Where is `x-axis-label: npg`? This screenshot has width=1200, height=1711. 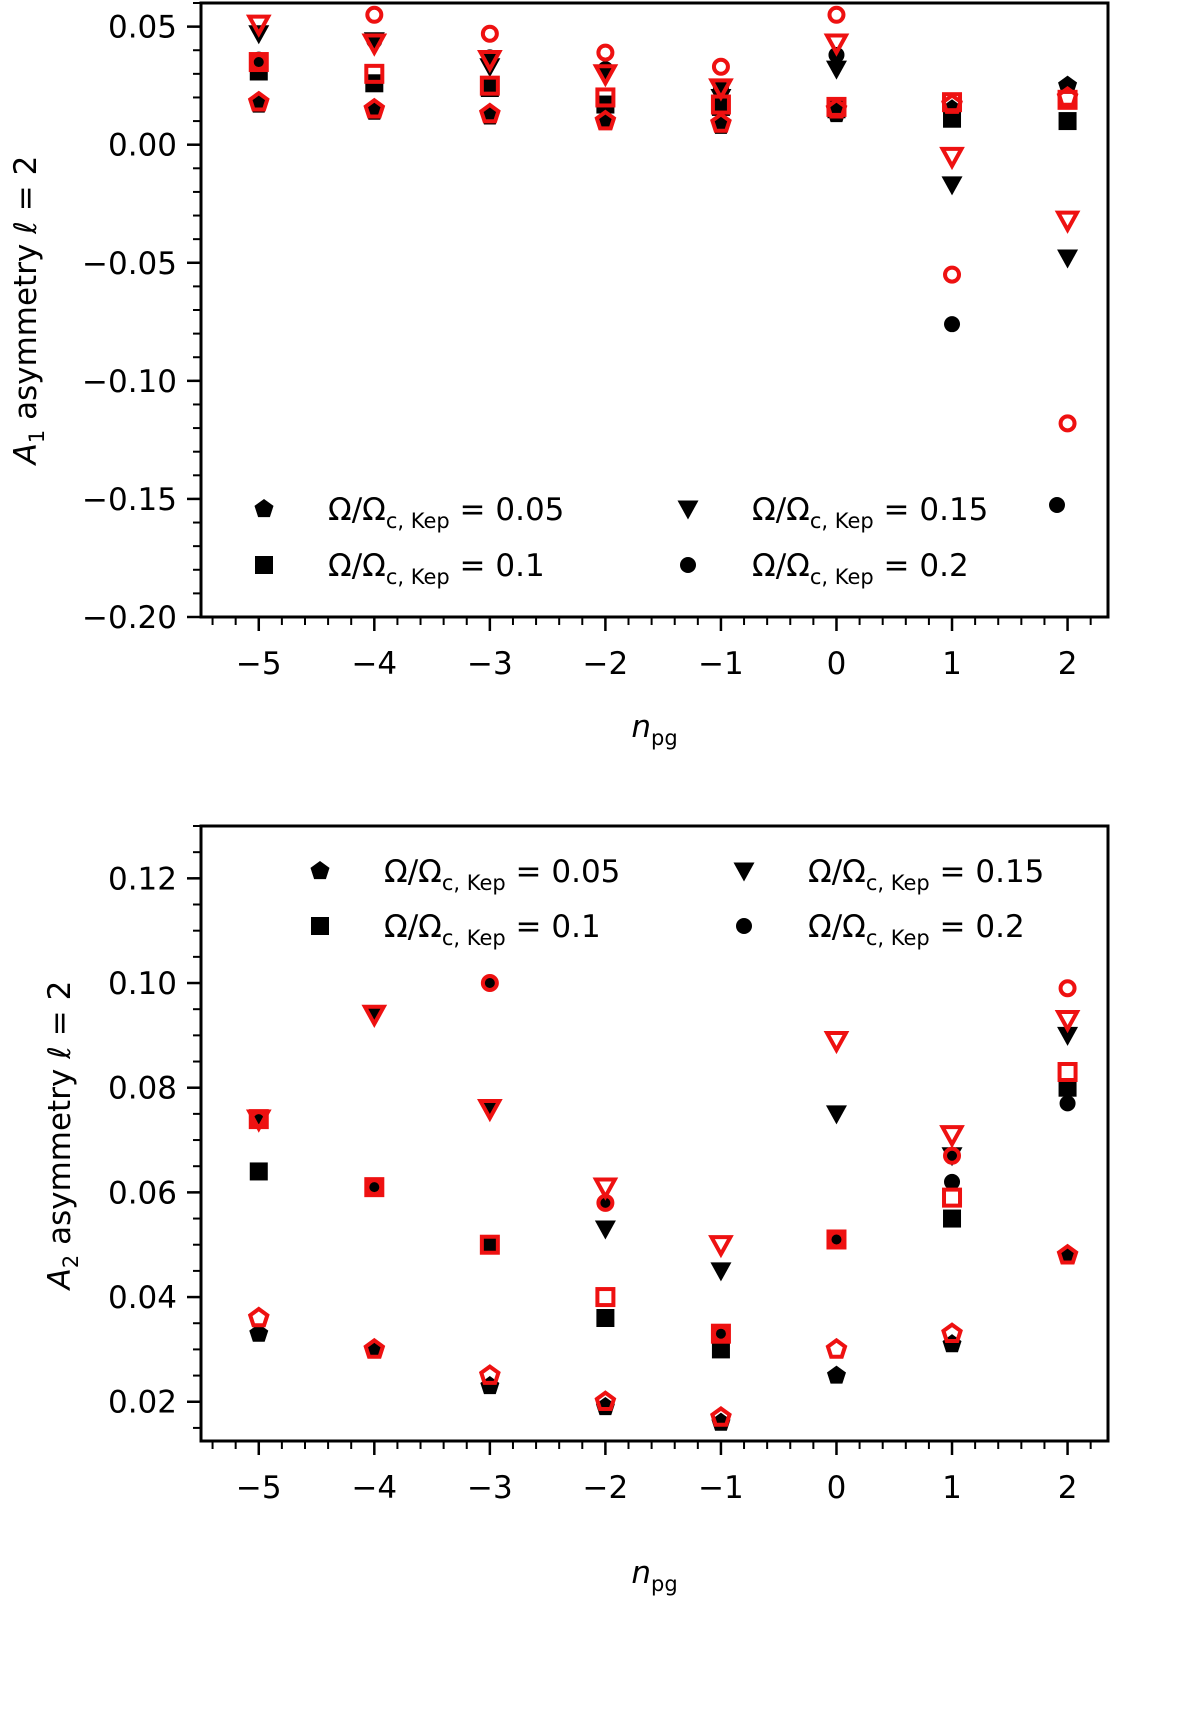
x-axis-label: npg is located at coordinates (654, 729).